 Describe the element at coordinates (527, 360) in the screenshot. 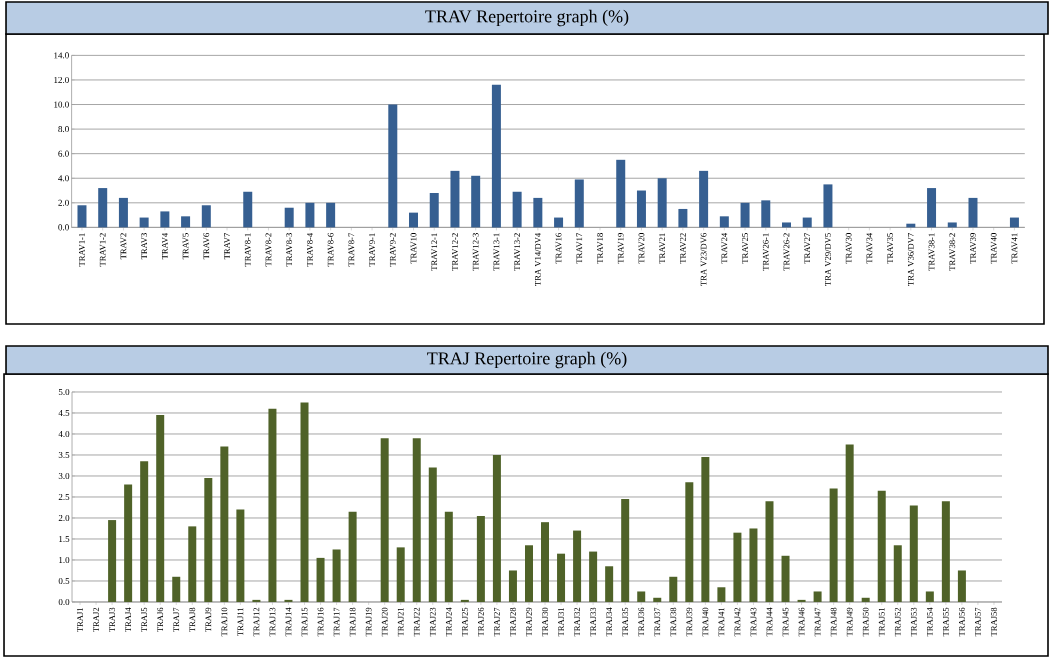

I see `chart-title: TRAJ Repertoire graph (%)` at that location.